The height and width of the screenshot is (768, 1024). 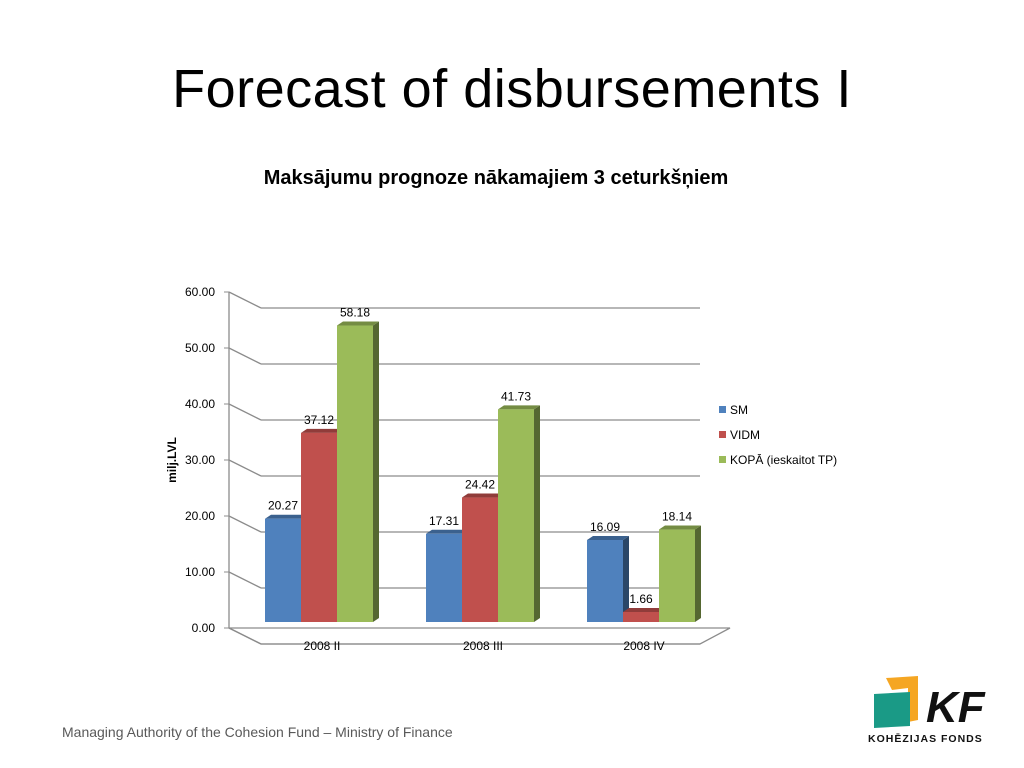 What do you see at coordinates (641, 599) in the screenshot?
I see `data-label: 1.66` at bounding box center [641, 599].